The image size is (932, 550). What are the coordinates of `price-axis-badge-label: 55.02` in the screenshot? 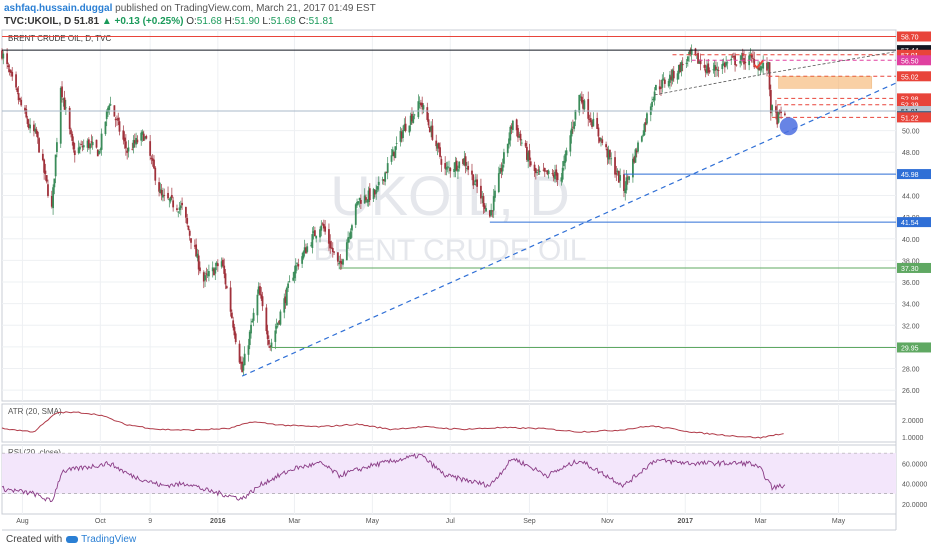 It's located at (910, 77).